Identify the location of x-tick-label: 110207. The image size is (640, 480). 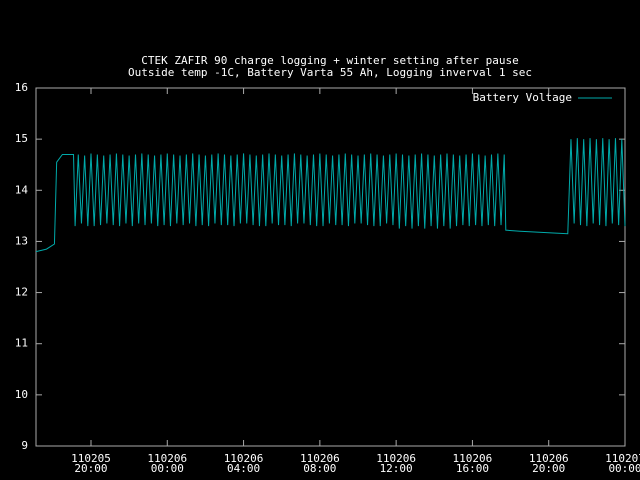
(622, 458).